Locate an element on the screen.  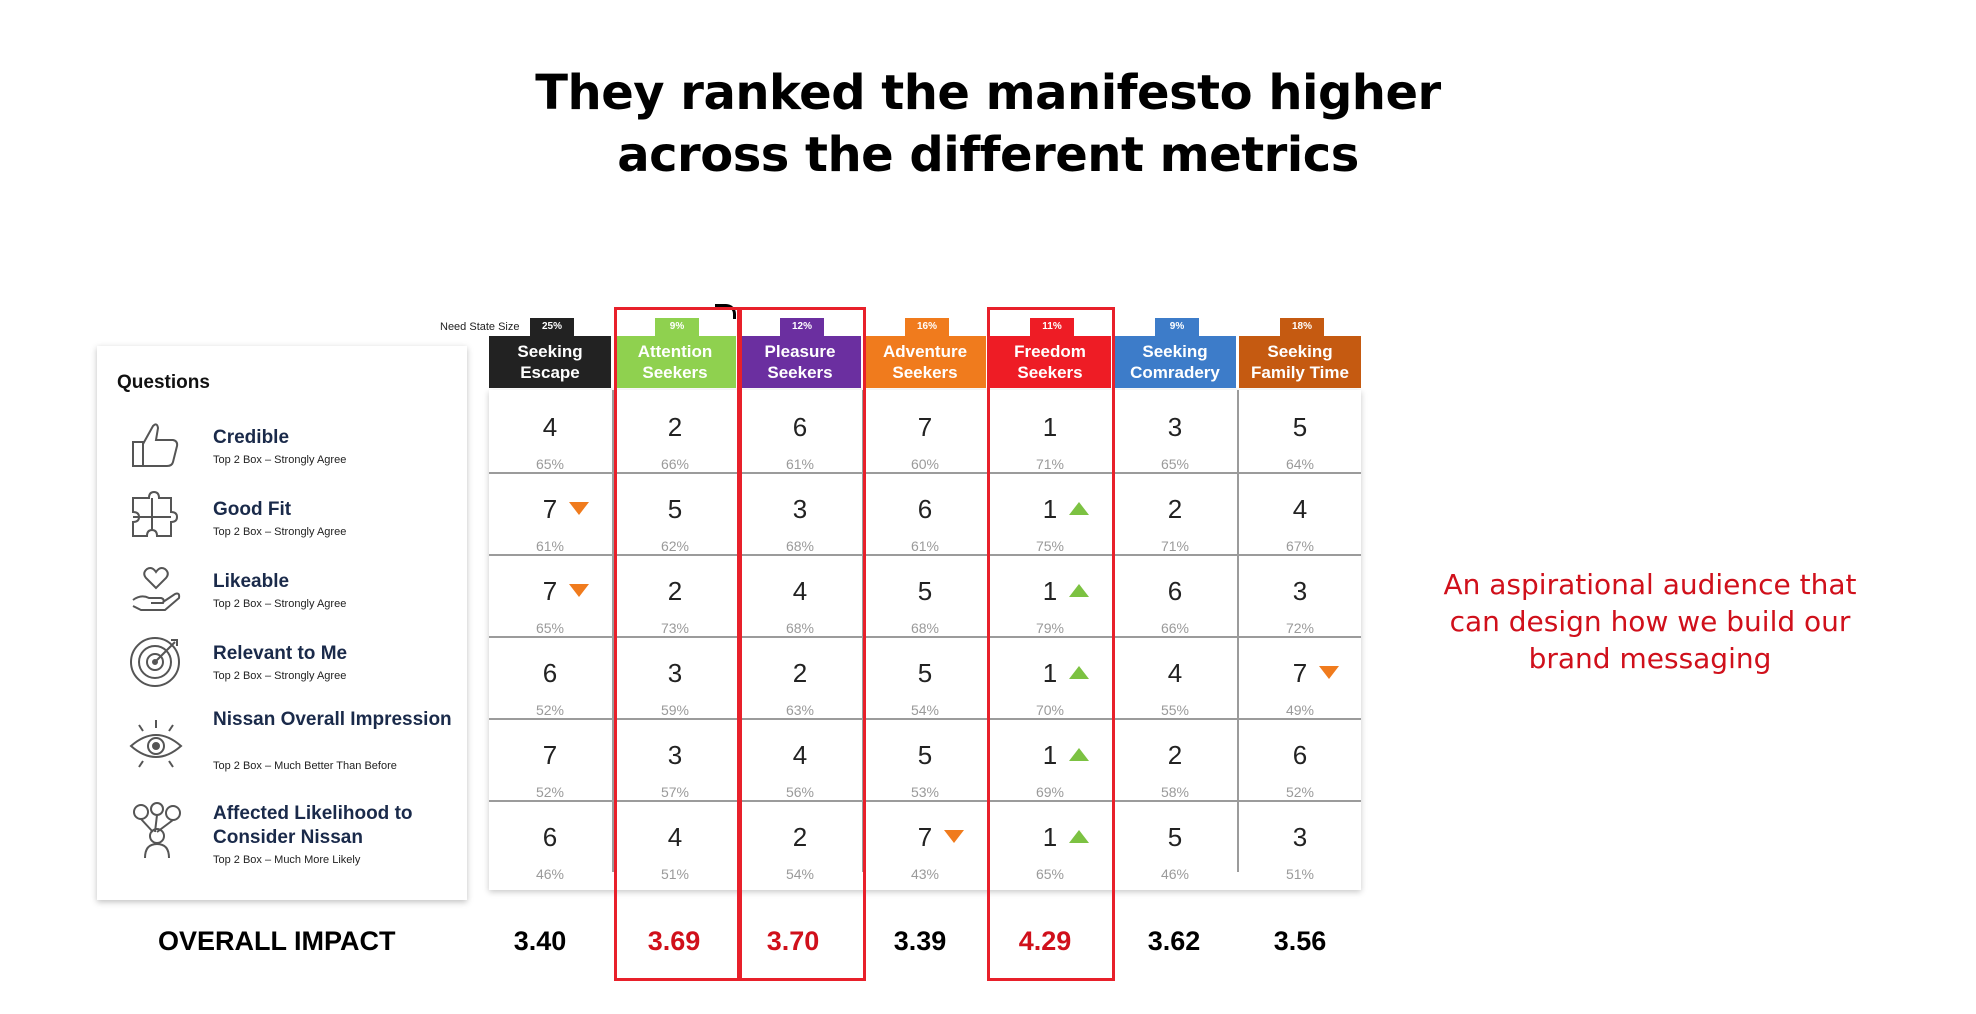
table-cell: 4 68% is located at coordinates (800, 595).